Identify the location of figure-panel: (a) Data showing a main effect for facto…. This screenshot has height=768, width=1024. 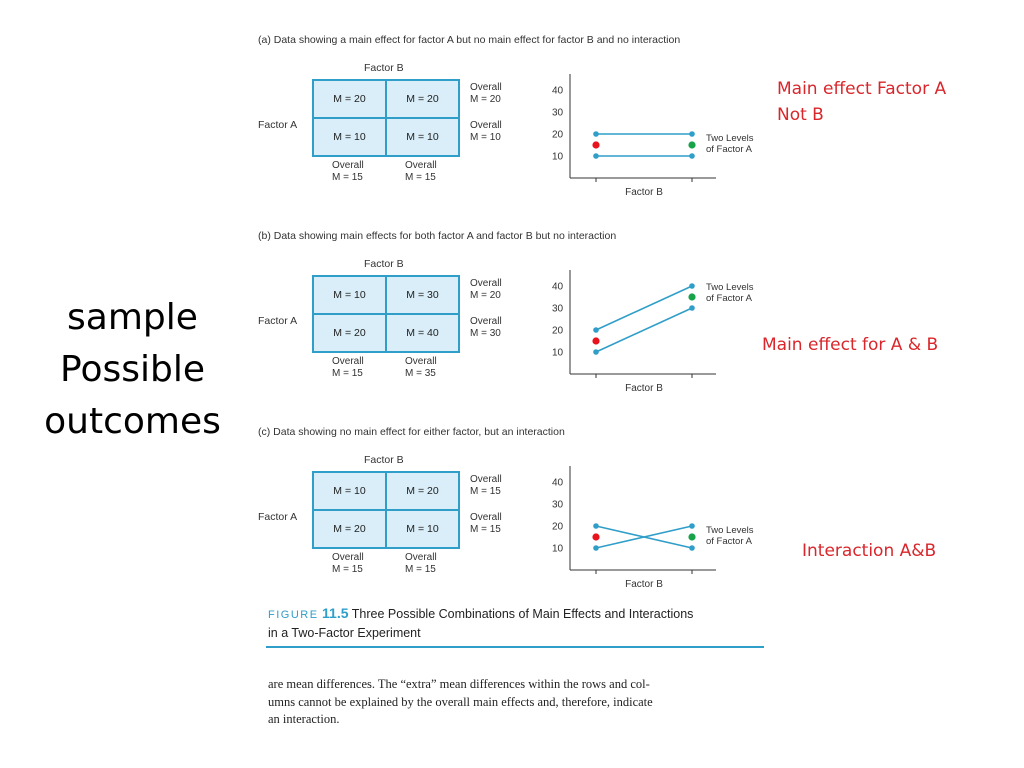
(516, 132).